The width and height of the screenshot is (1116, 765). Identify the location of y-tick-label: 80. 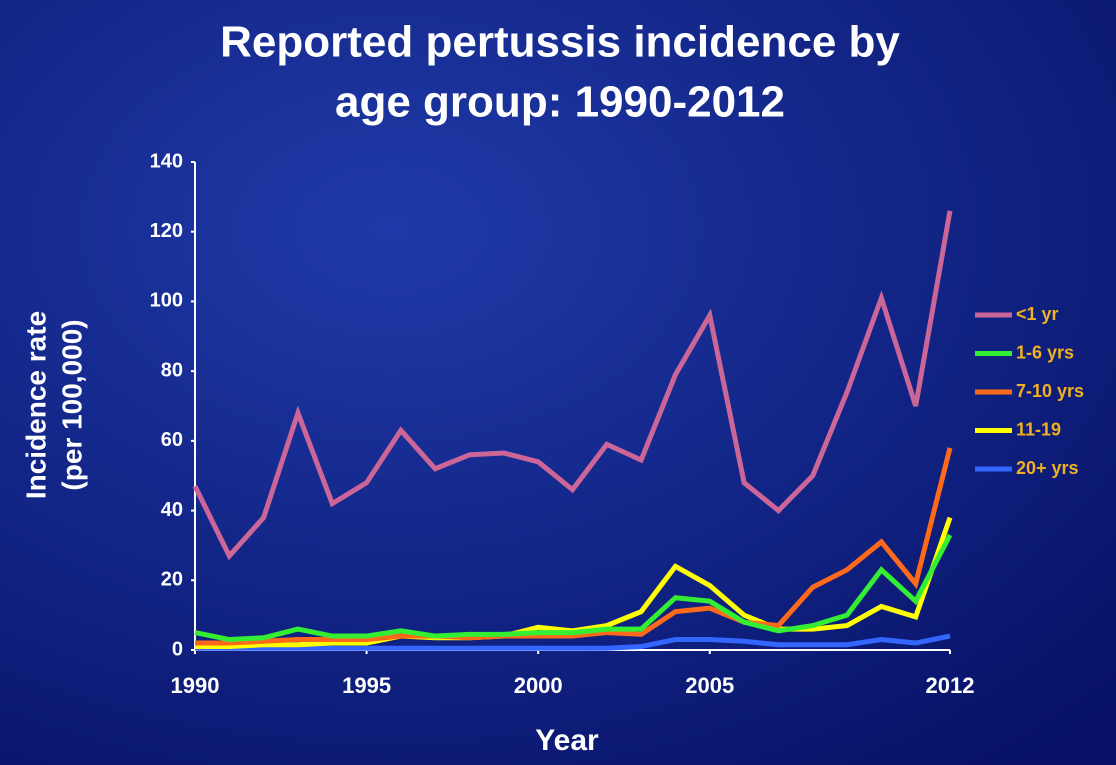
(172, 370).